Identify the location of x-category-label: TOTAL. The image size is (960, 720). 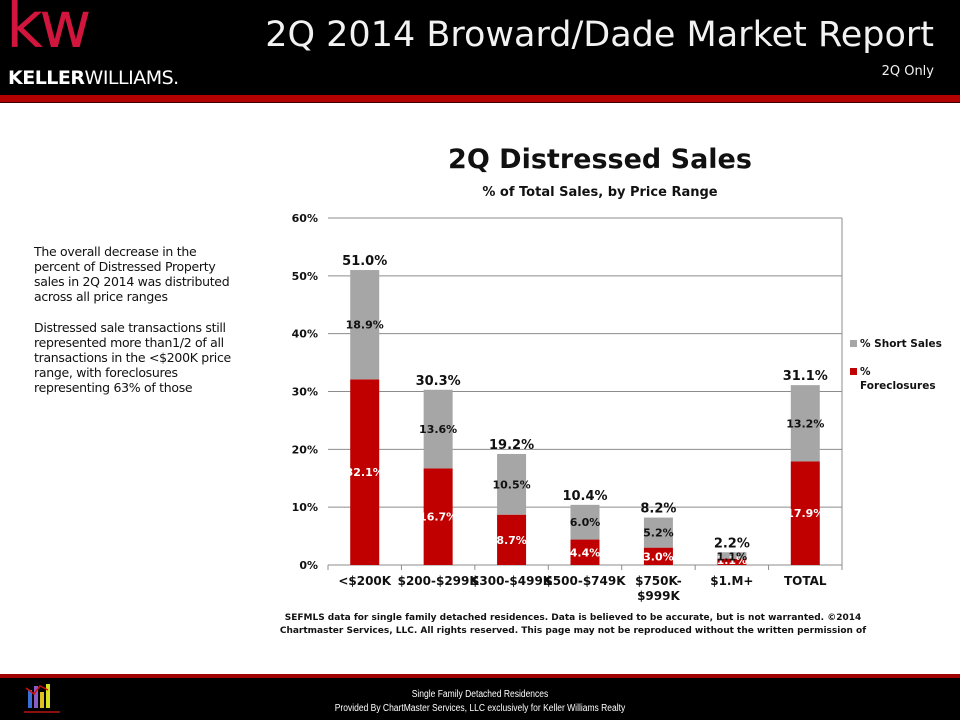
(805, 581).